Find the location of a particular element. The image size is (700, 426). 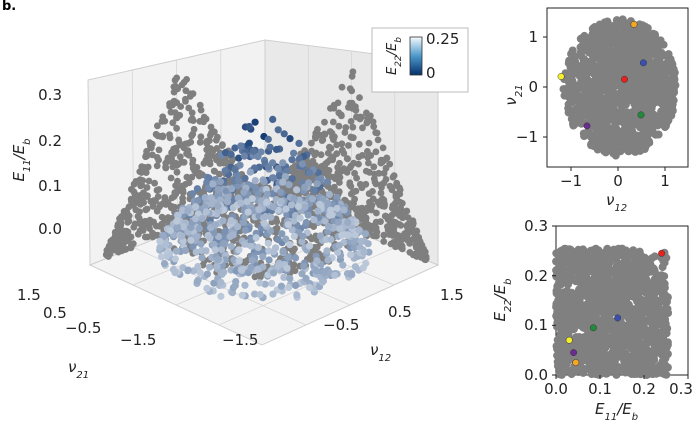

z-tick-label: 0.0 is located at coordinates (50, 229).